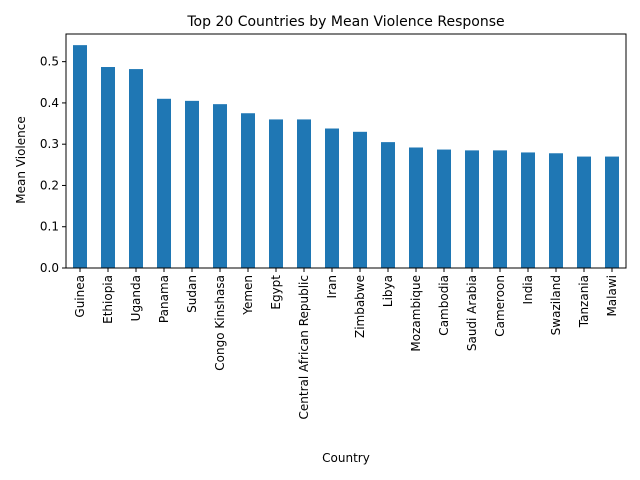 This screenshot has height=480, width=640. What do you see at coordinates (556, 305) in the screenshot?
I see `x-tick-label: Swaziland` at bounding box center [556, 305].